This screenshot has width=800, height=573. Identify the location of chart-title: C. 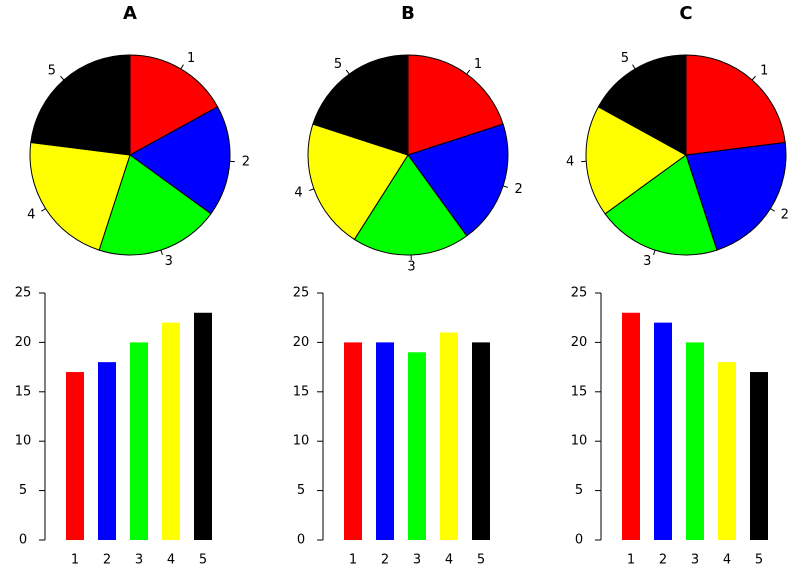
(685, 13).